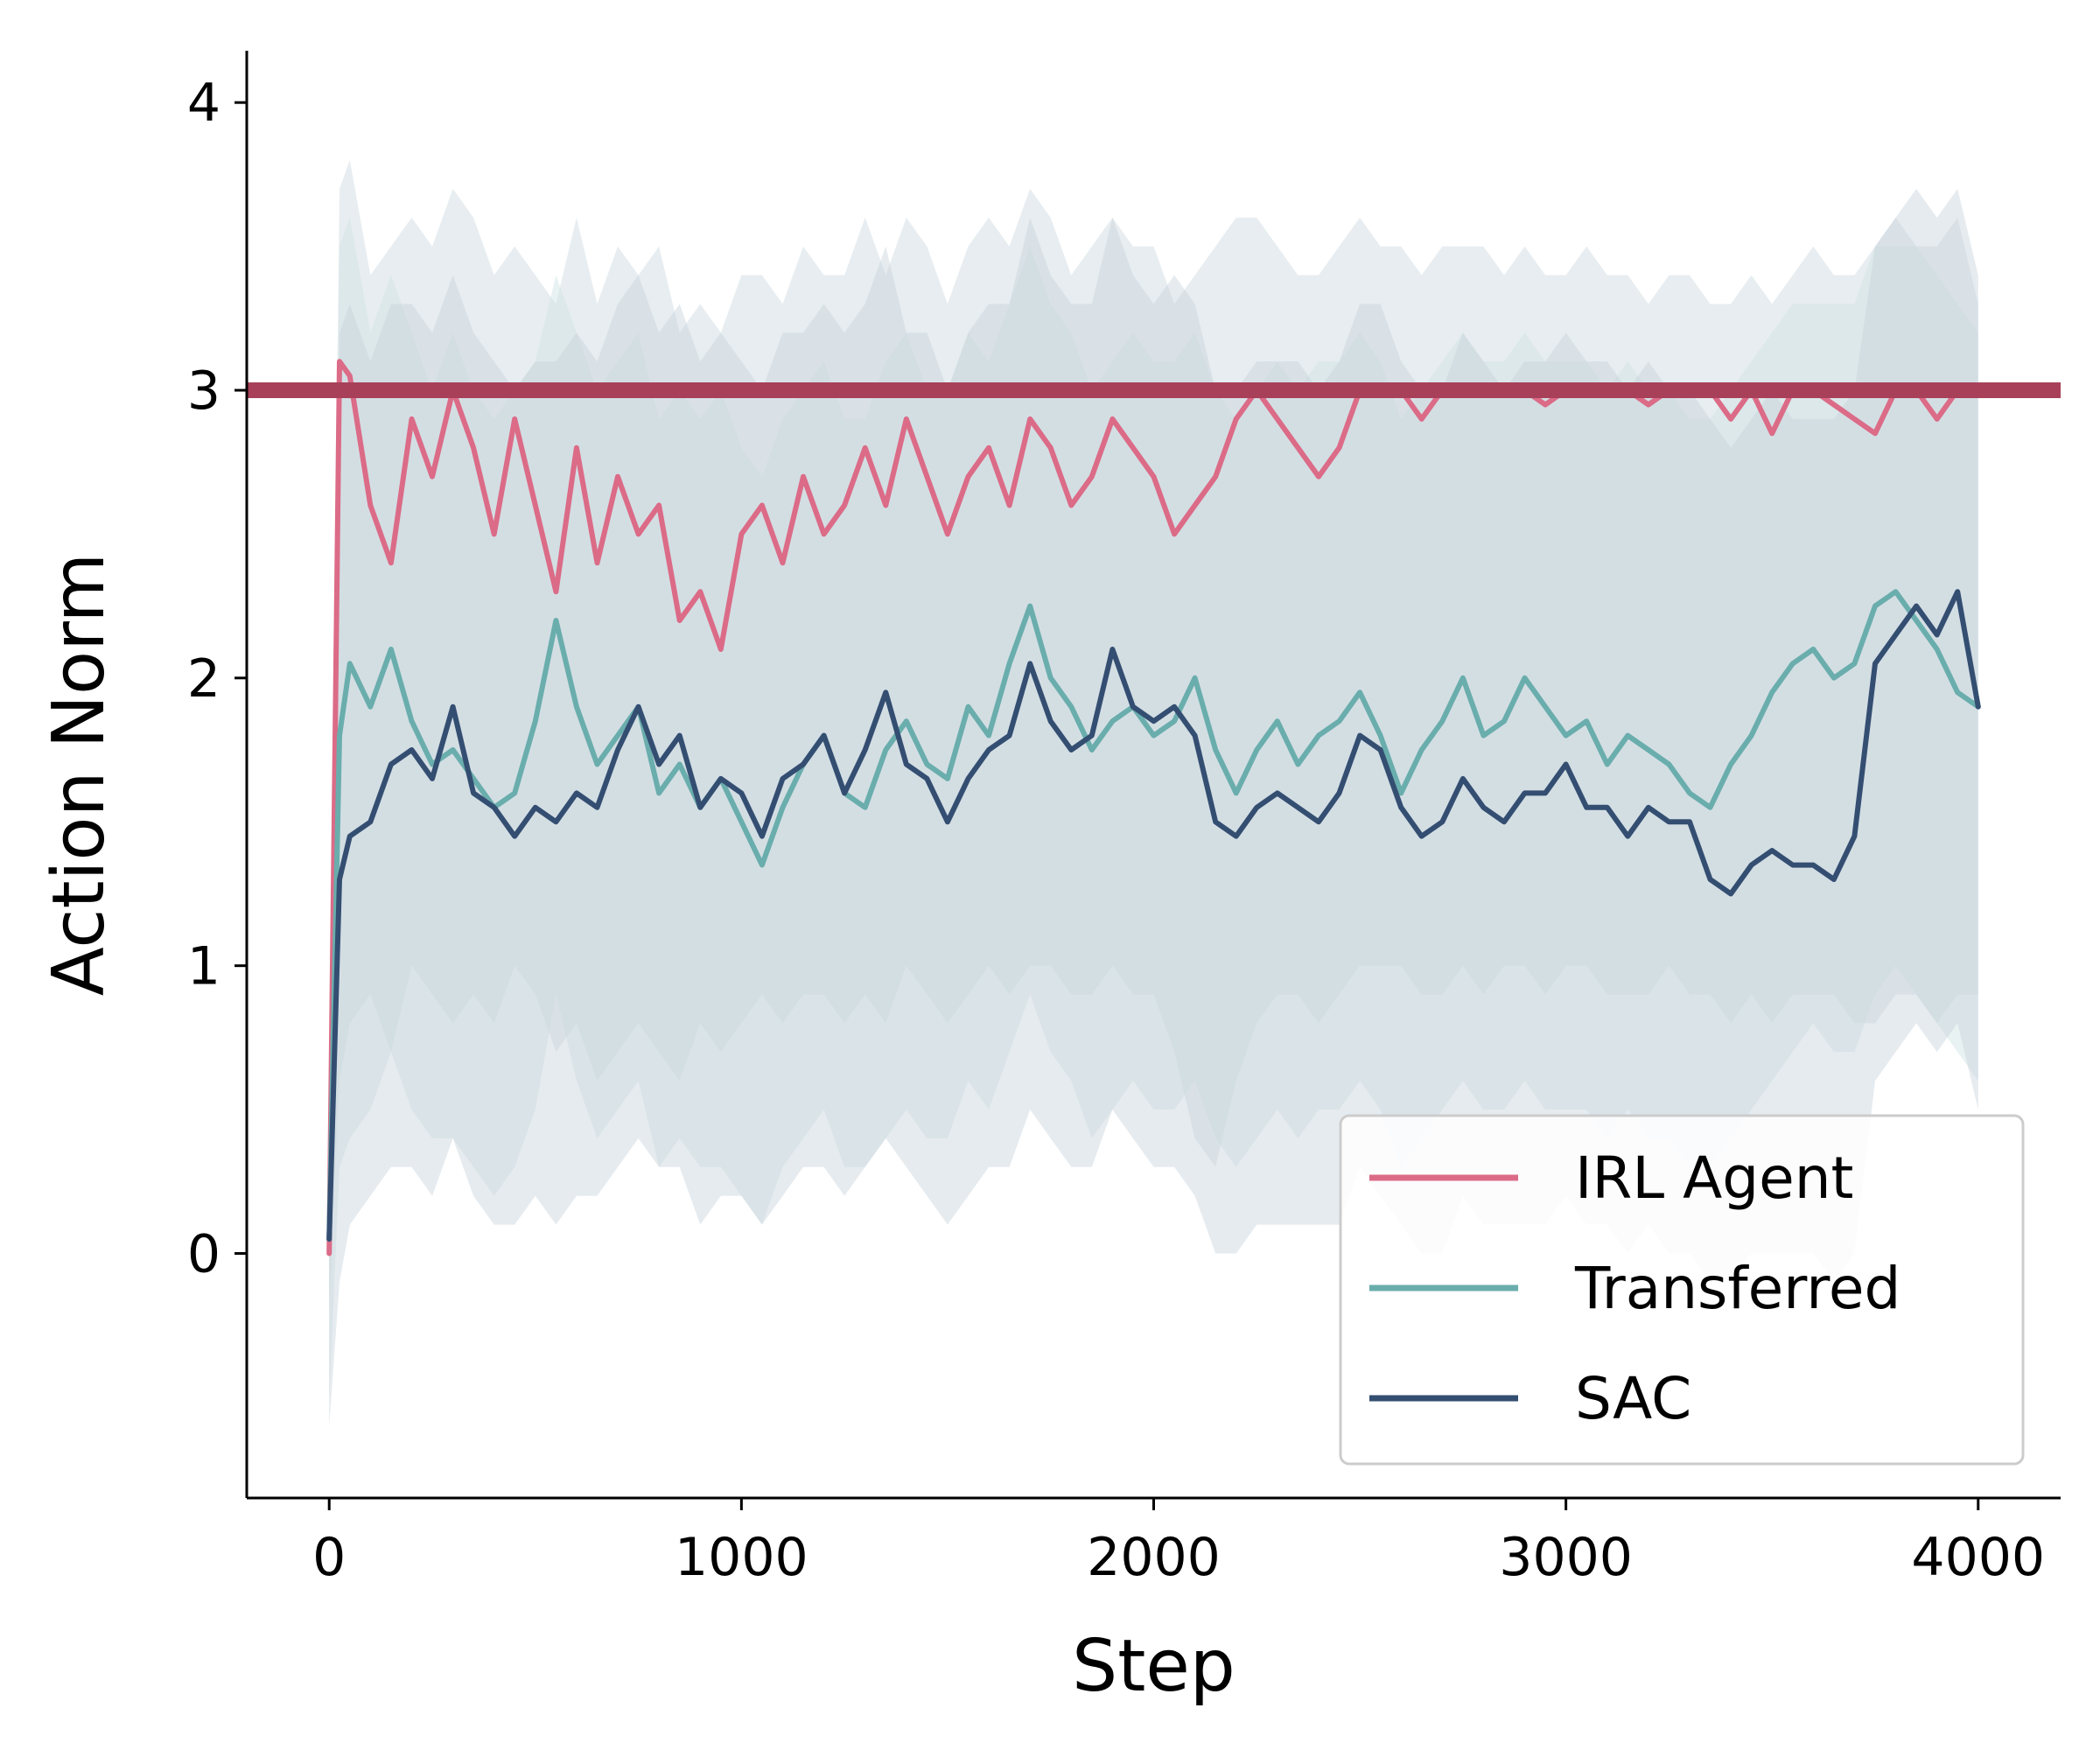 The height and width of the screenshot is (1750, 2100). Describe the element at coordinates (1737, 1288) in the screenshot. I see `legend-label-transferred: Transferred` at that location.